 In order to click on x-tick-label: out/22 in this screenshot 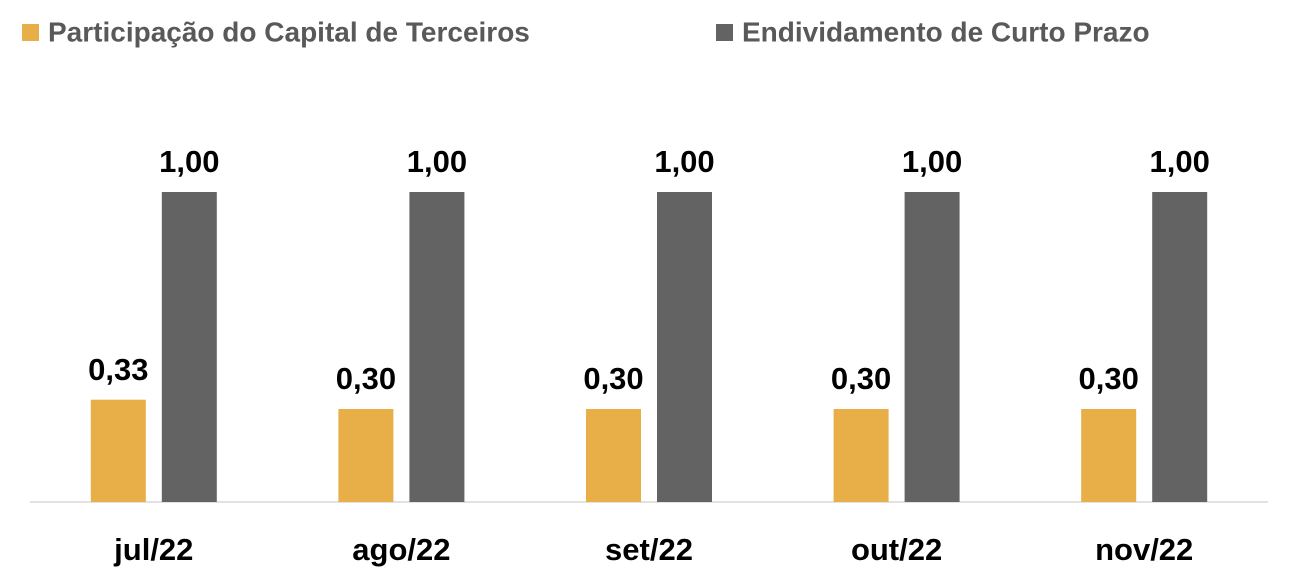, I will do `click(896, 549)`.